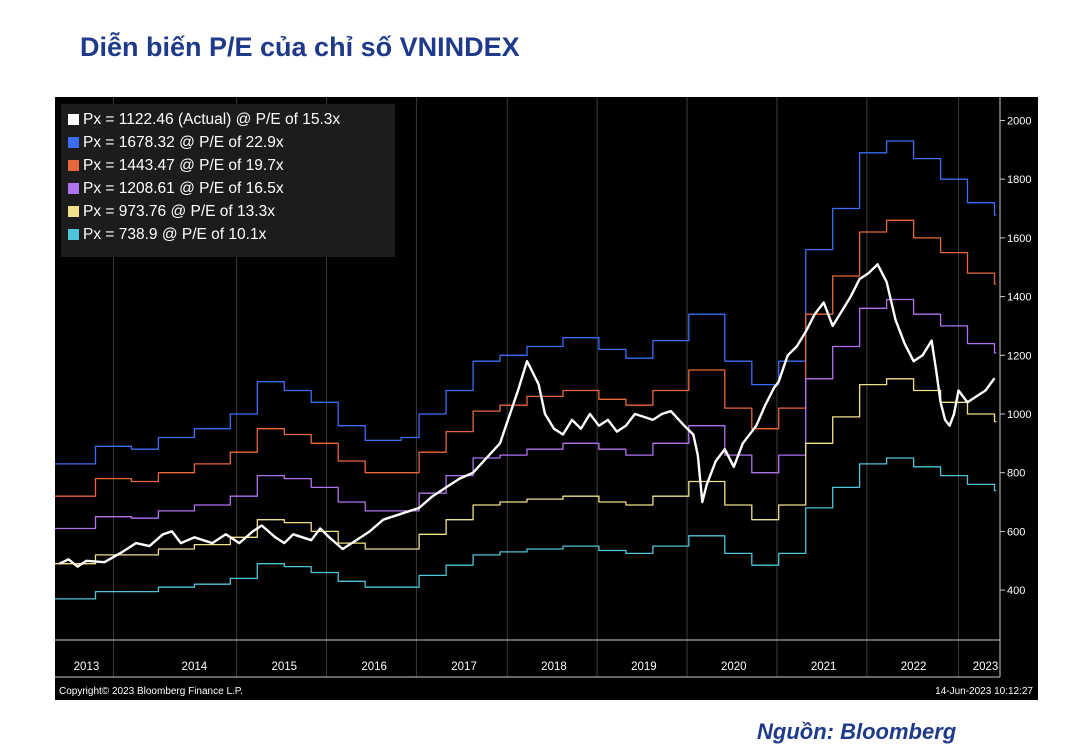 The height and width of the screenshot is (744, 1070). Describe the element at coordinates (1016, 532) in the screenshot. I see `y-tick-label-600: 600` at that location.